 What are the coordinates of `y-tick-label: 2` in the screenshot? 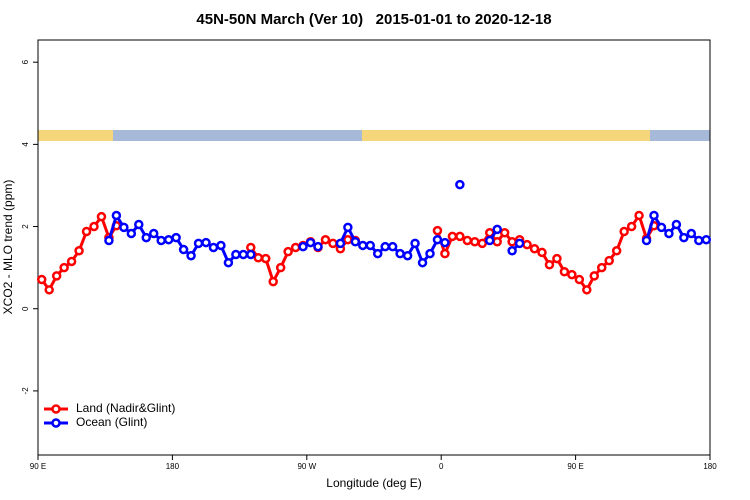 It's located at (25, 226).